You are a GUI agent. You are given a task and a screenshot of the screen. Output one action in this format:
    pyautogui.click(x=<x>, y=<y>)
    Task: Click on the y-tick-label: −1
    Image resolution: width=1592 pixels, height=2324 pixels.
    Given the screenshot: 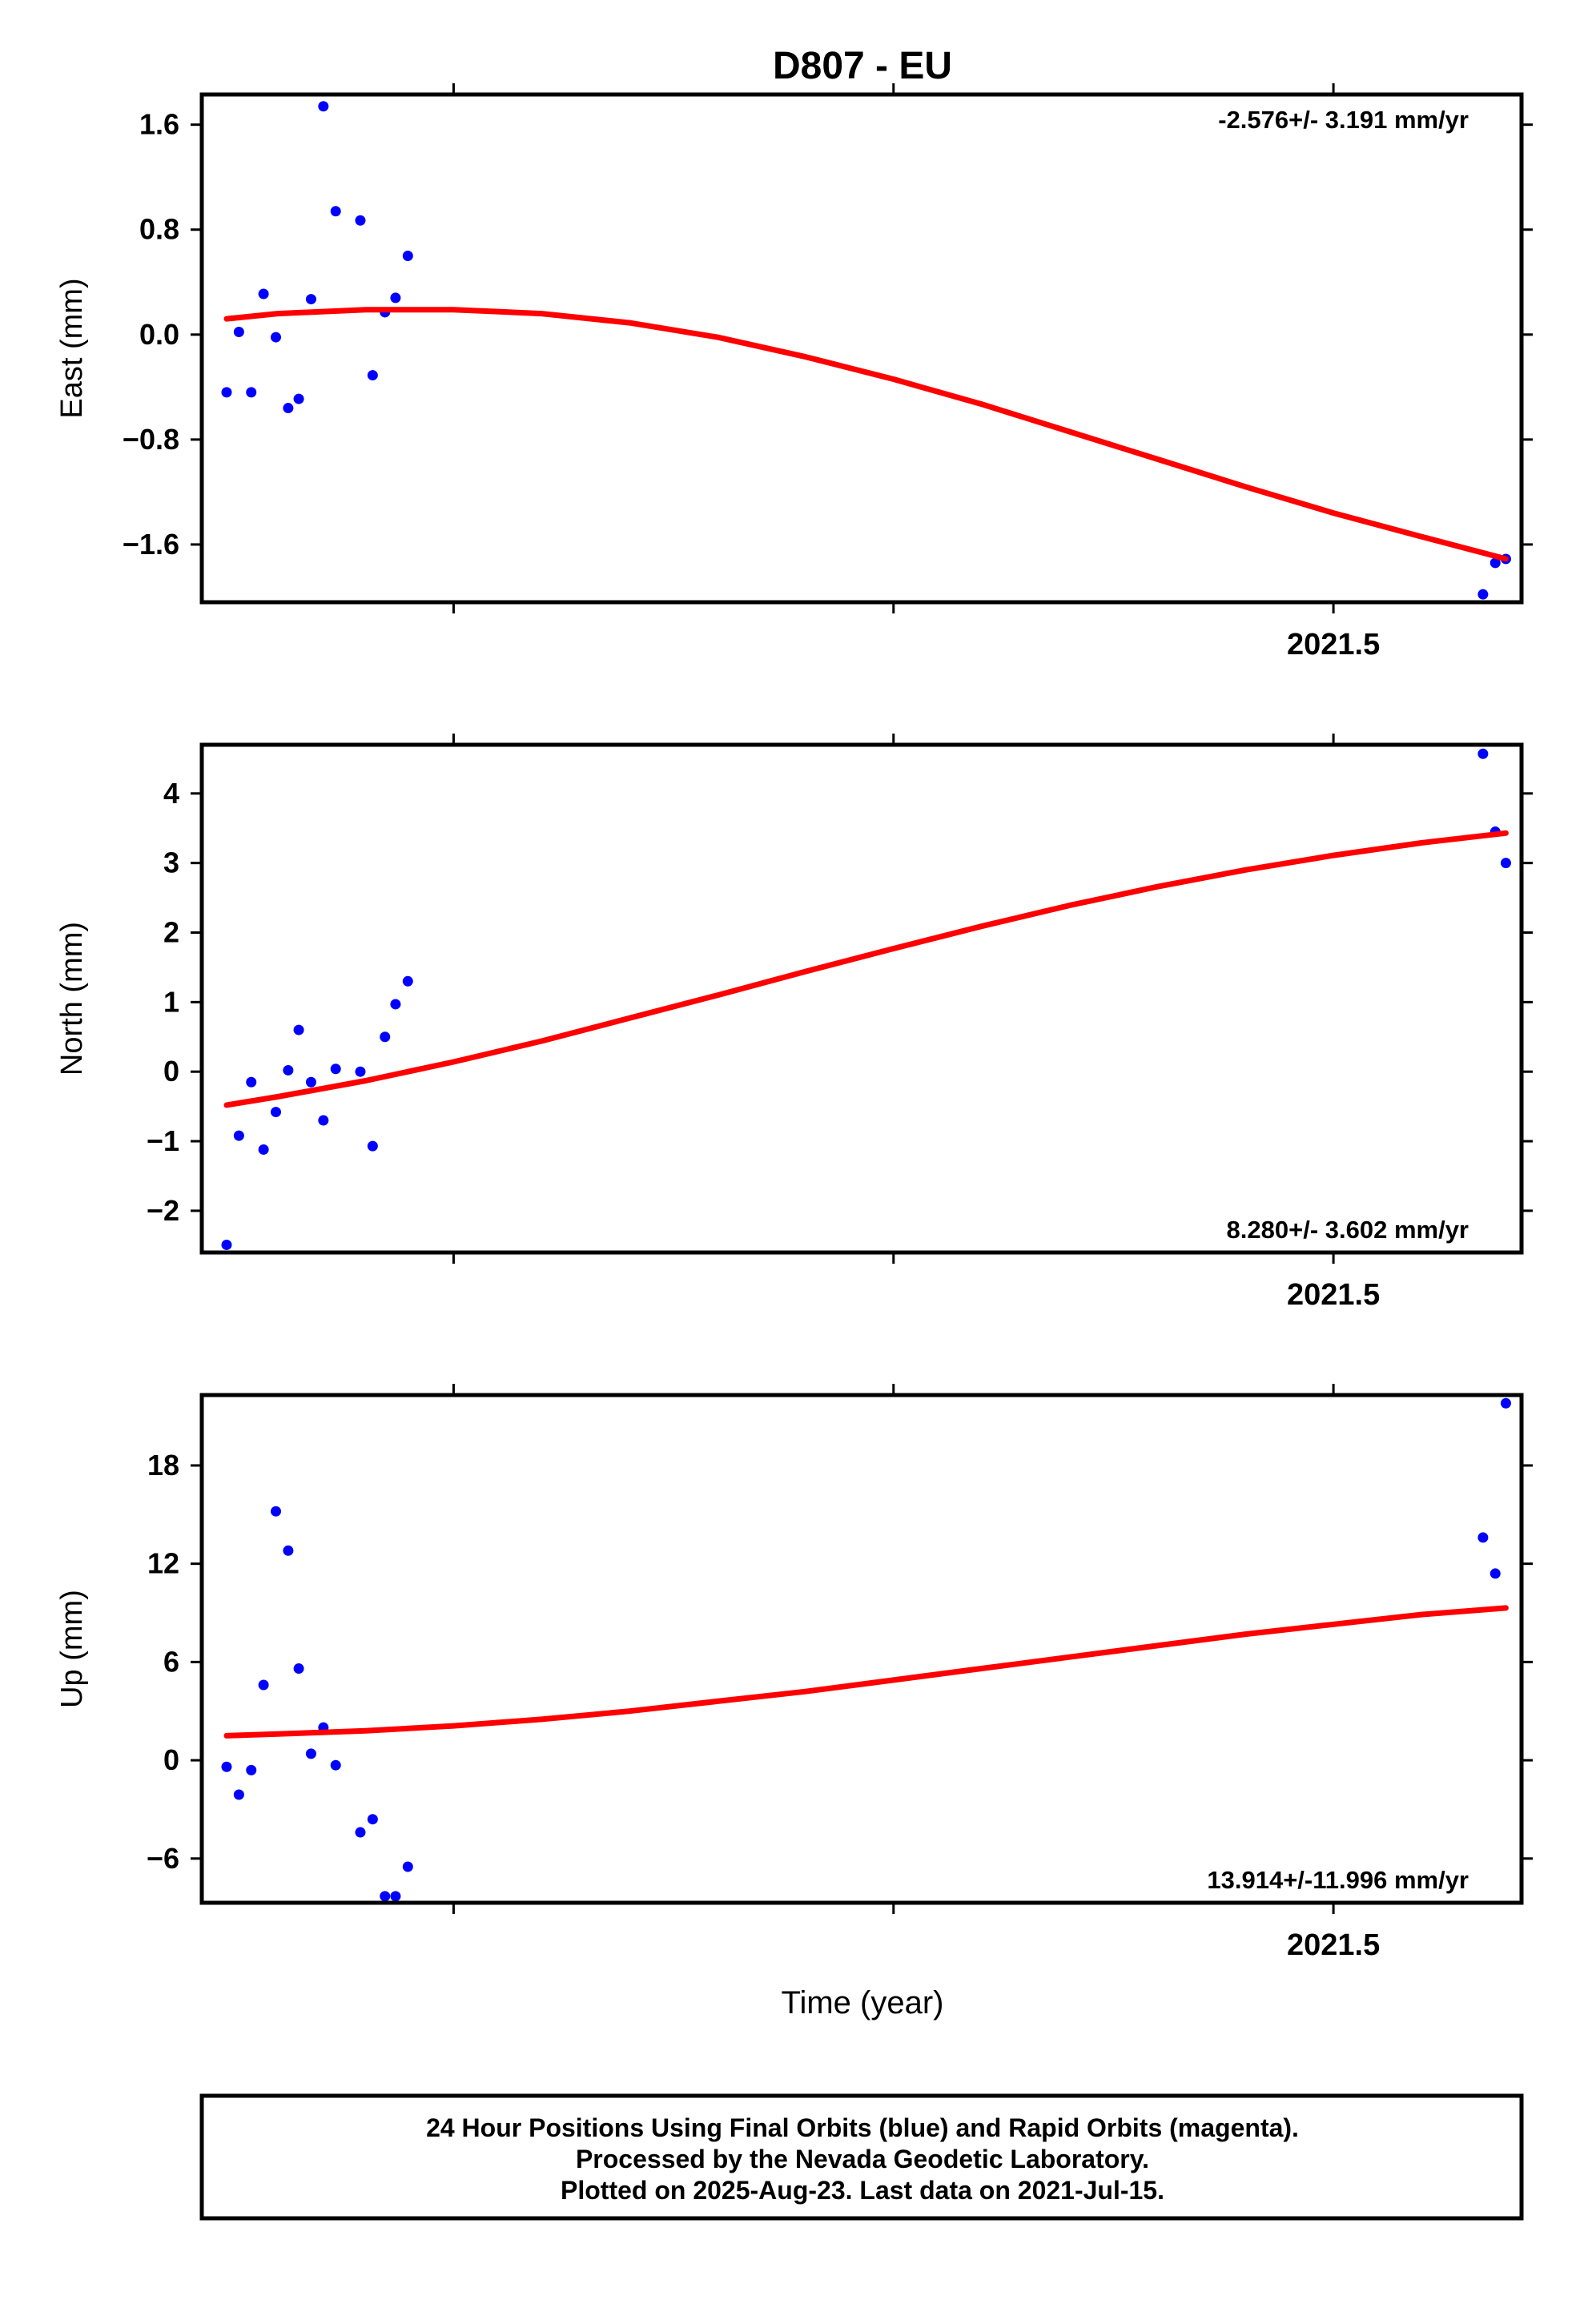 What is the action you would take?
    pyautogui.click(x=163, y=1140)
    